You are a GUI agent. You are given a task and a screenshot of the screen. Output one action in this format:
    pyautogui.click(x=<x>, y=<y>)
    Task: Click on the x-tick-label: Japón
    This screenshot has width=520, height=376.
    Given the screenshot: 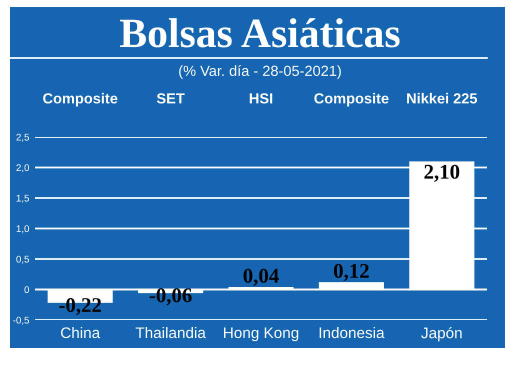 What is the action you would take?
    pyautogui.click(x=441, y=334)
    